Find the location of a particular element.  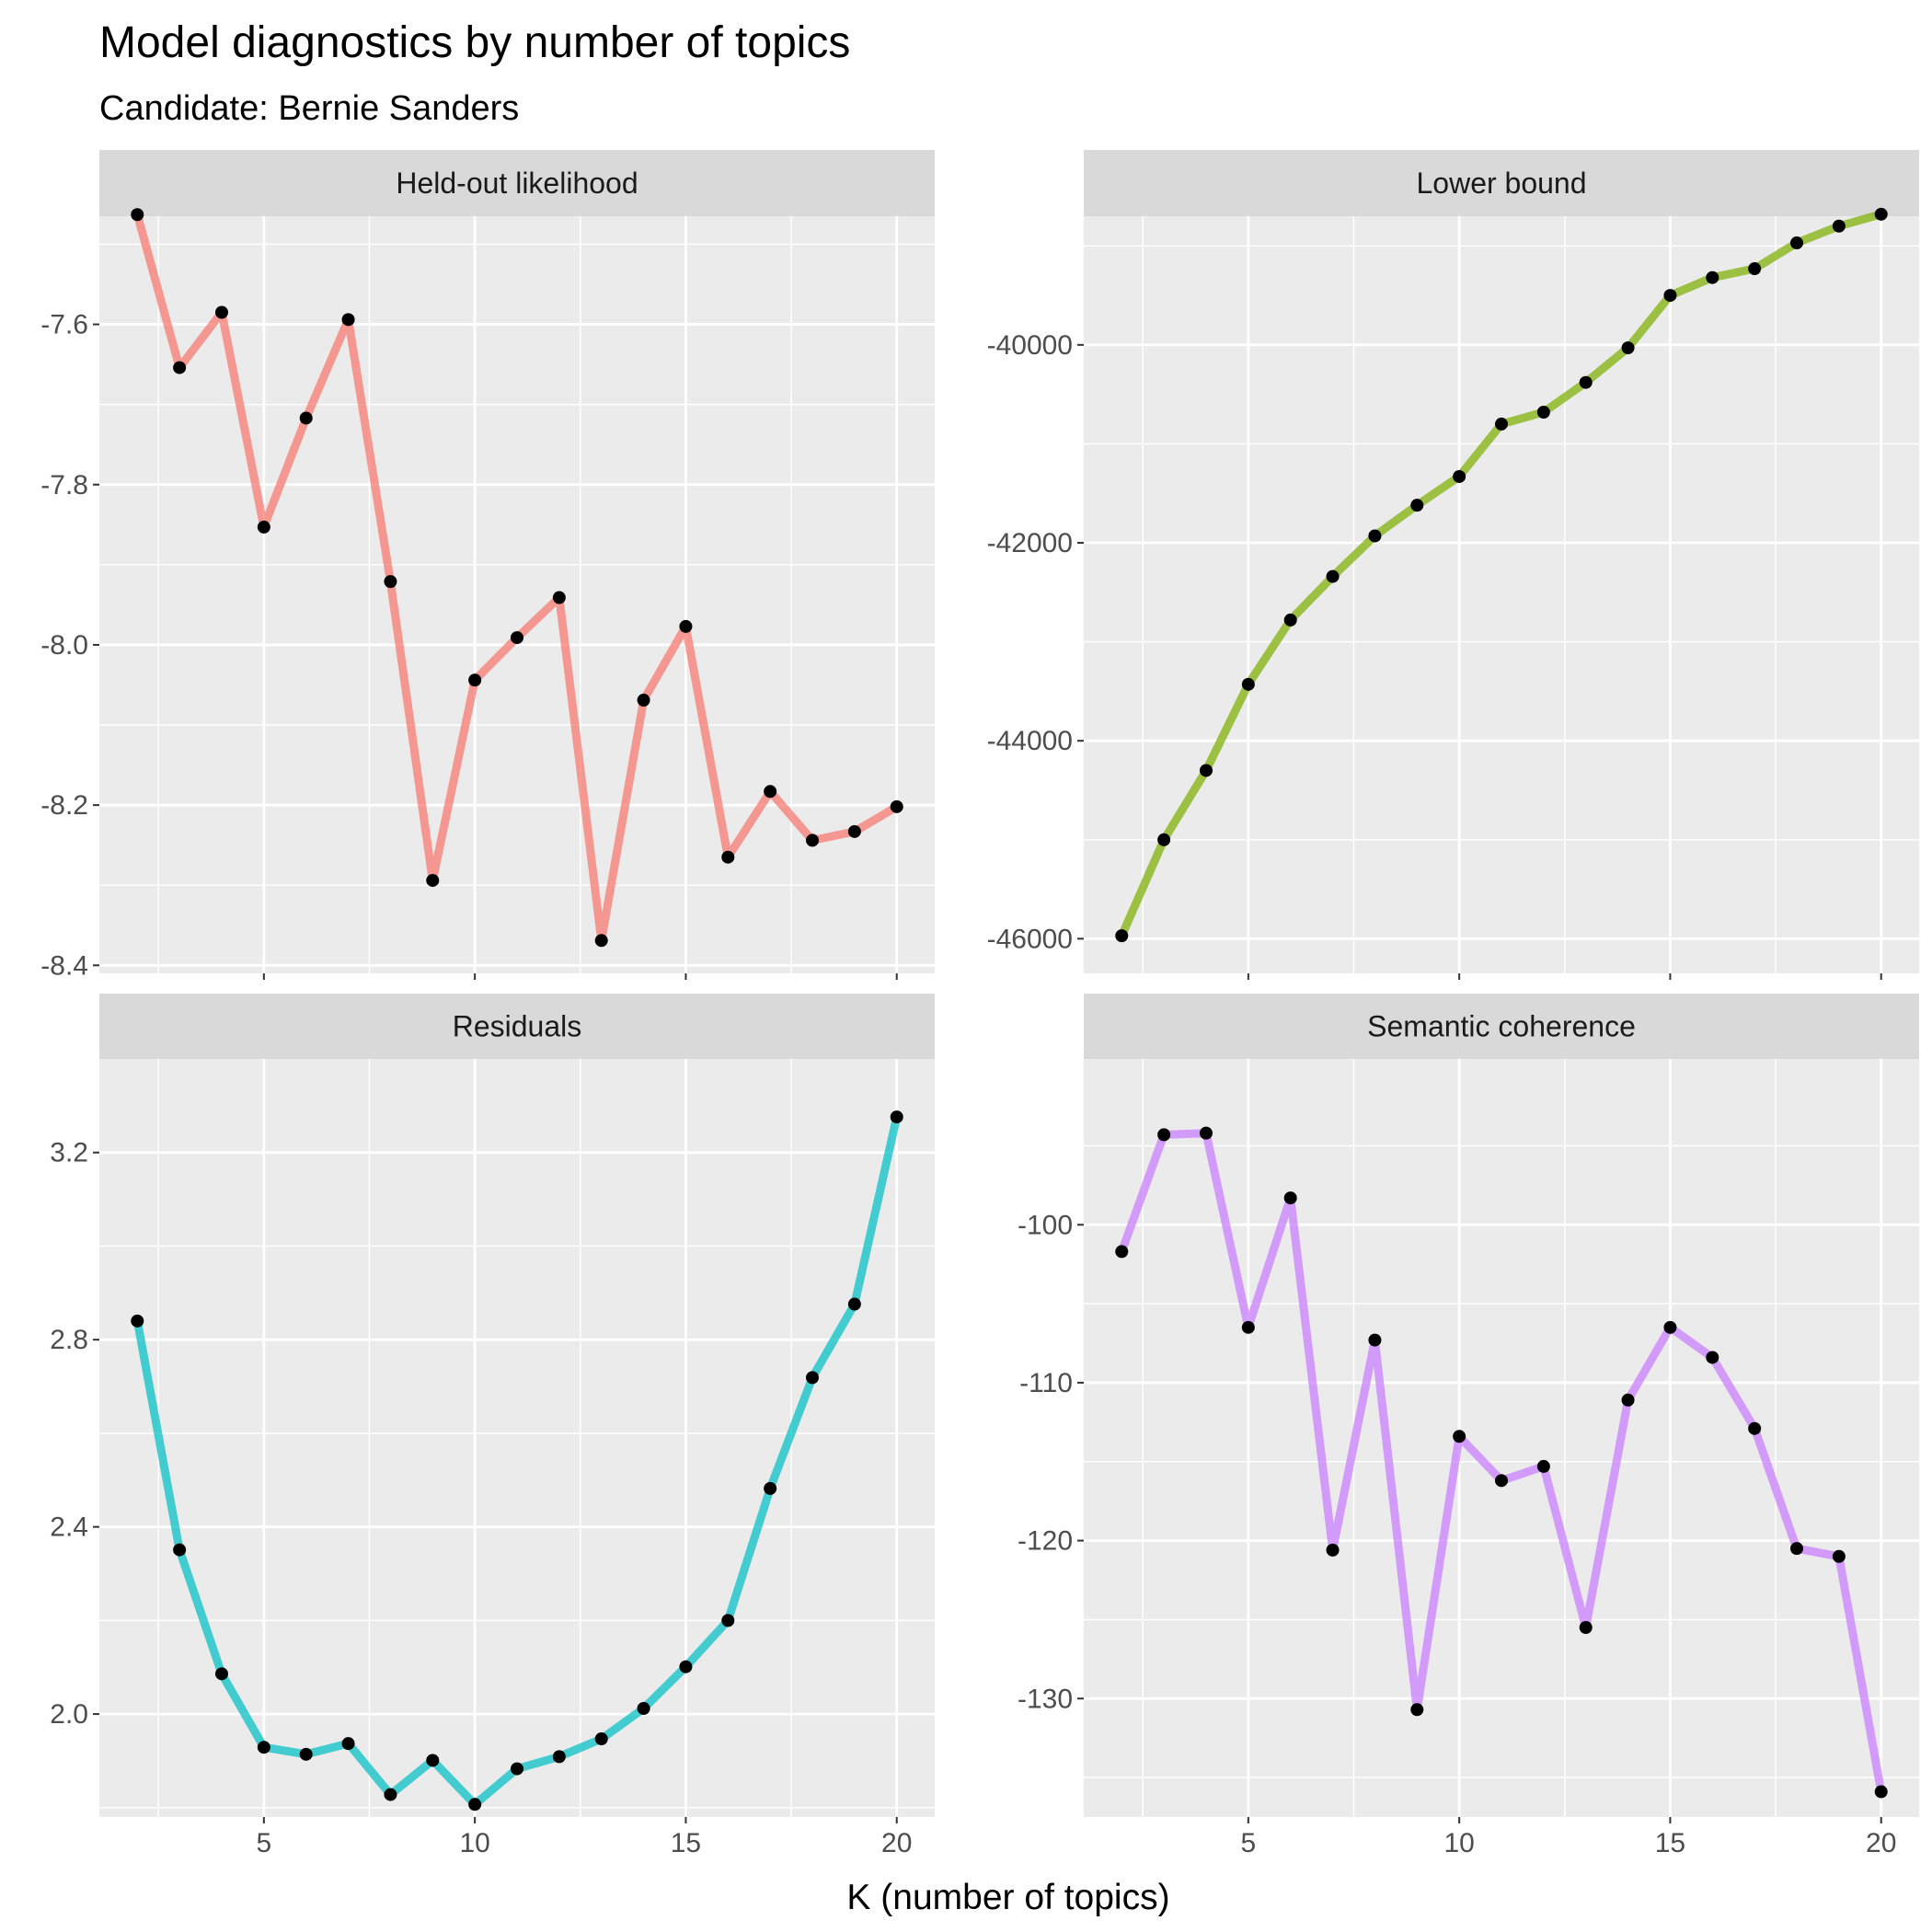

y-tick-label: -100 is located at coordinates (1045, 1225).